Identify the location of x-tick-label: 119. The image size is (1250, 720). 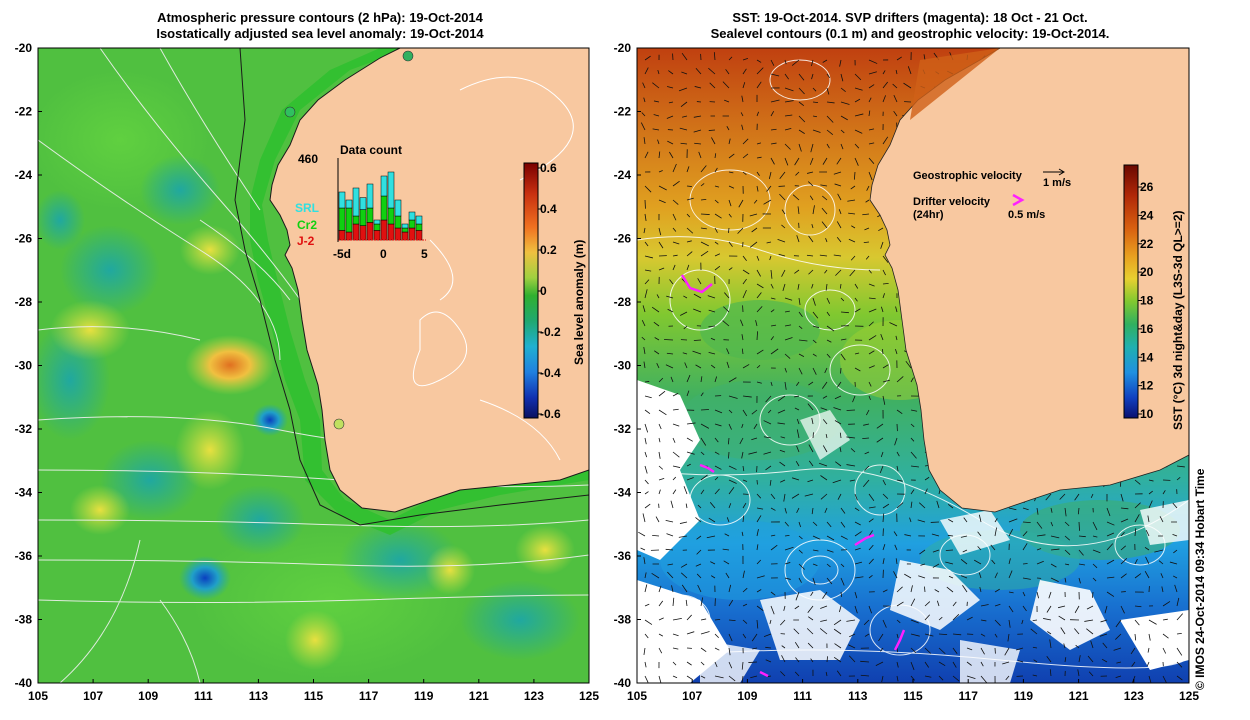
(424, 696).